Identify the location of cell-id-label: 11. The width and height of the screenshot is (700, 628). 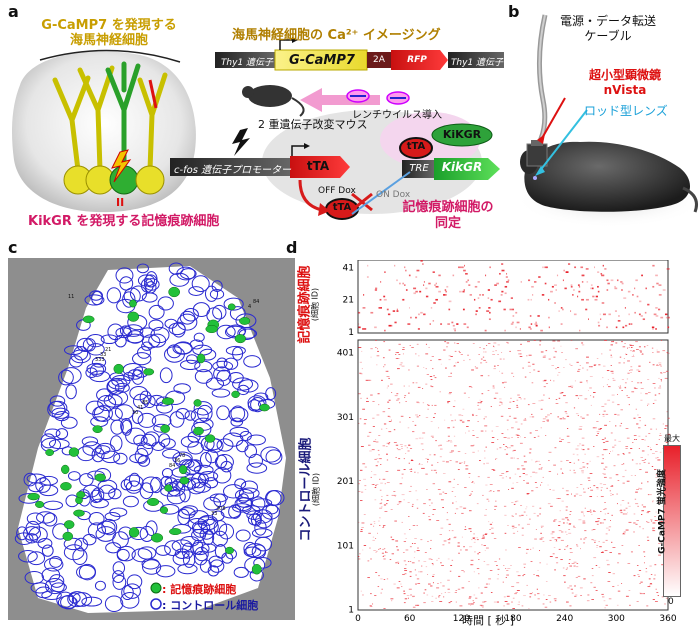
(71, 297).